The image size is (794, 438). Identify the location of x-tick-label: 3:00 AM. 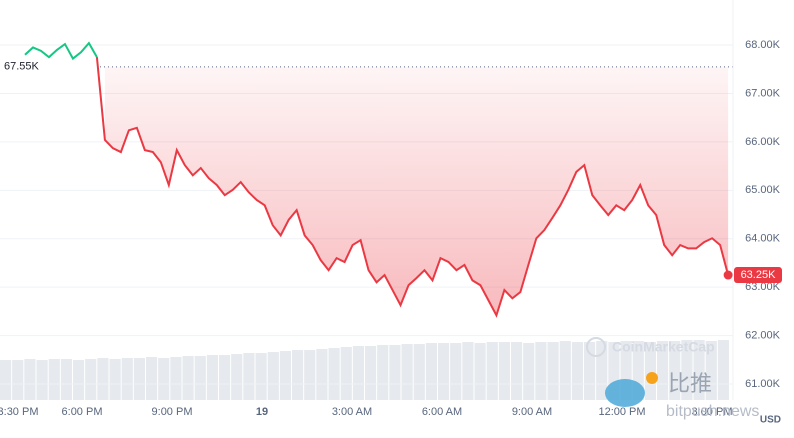
(352, 412).